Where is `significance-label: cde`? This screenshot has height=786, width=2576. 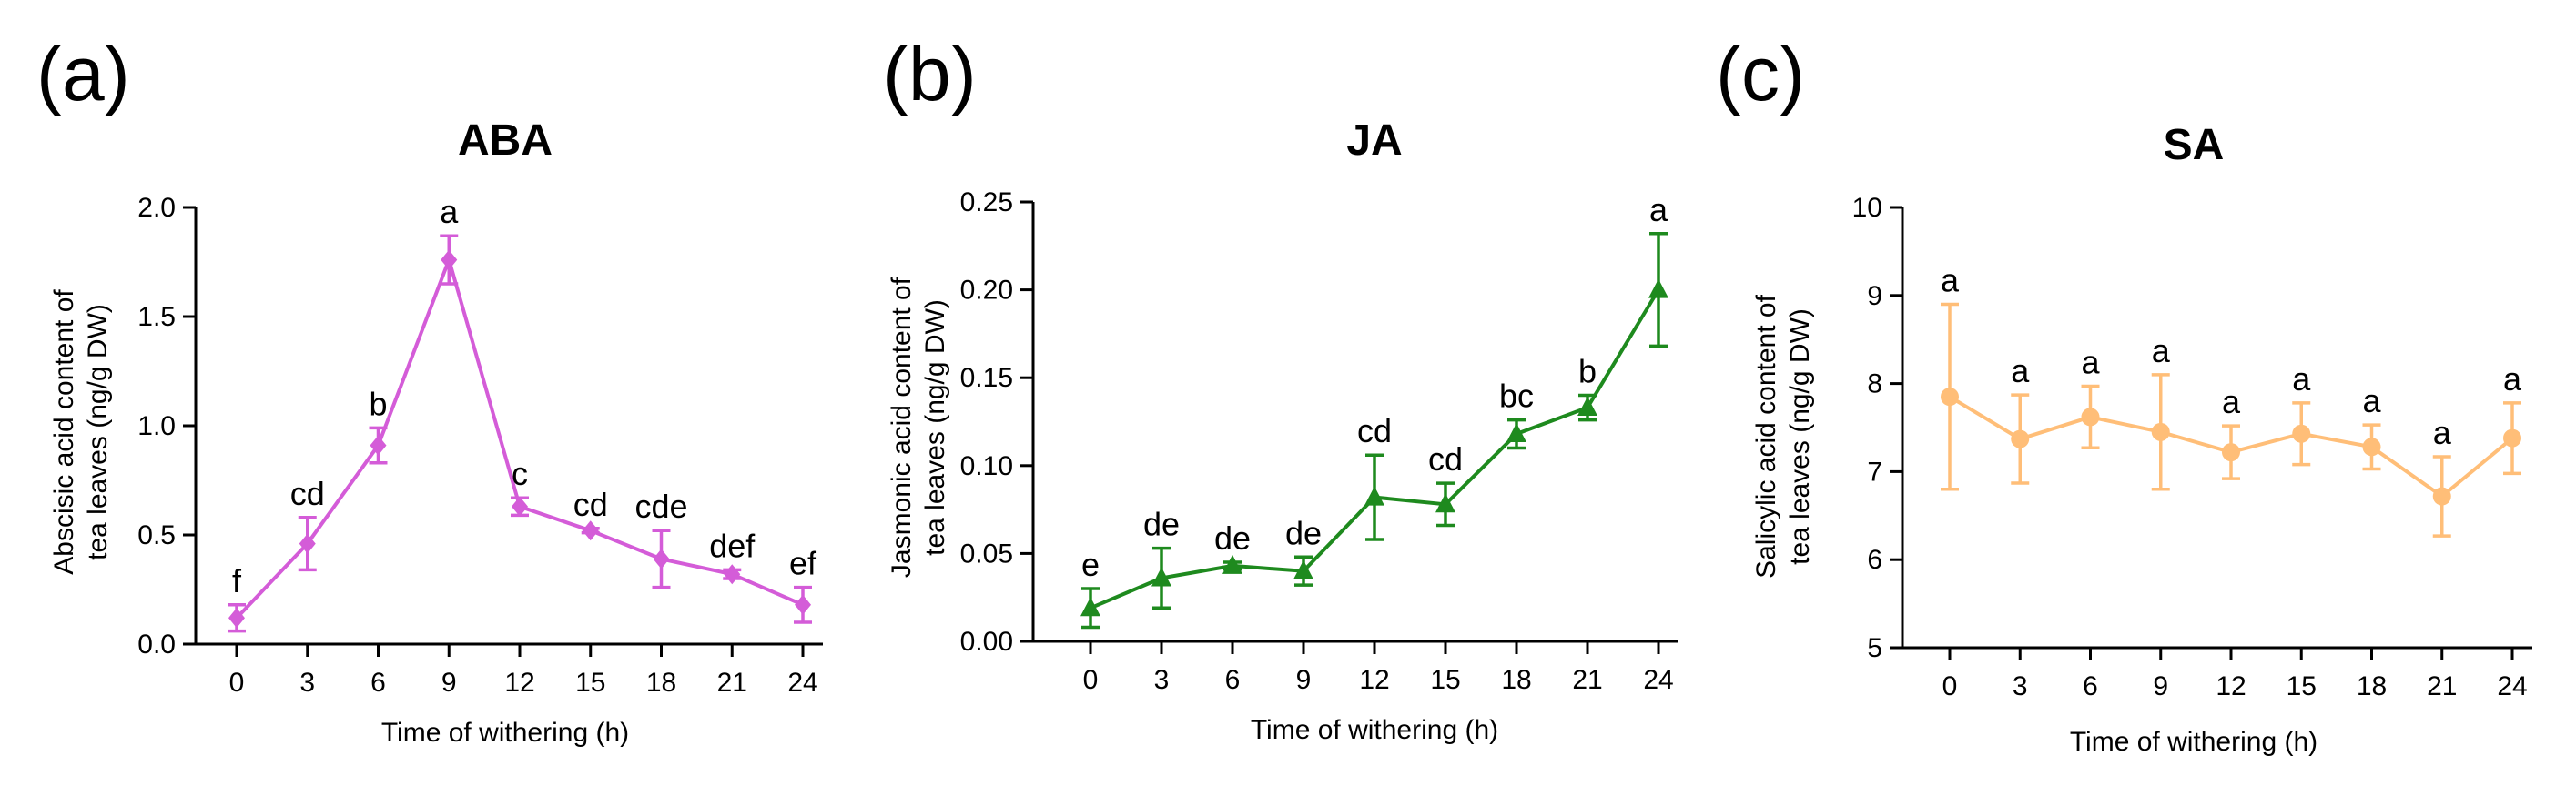
significance-label: cde is located at coordinates (660, 506).